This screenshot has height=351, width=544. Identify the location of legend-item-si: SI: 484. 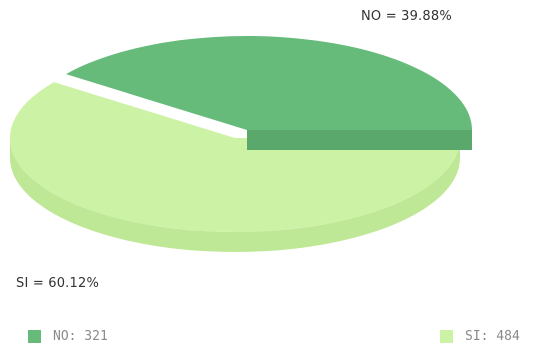
(480, 336).